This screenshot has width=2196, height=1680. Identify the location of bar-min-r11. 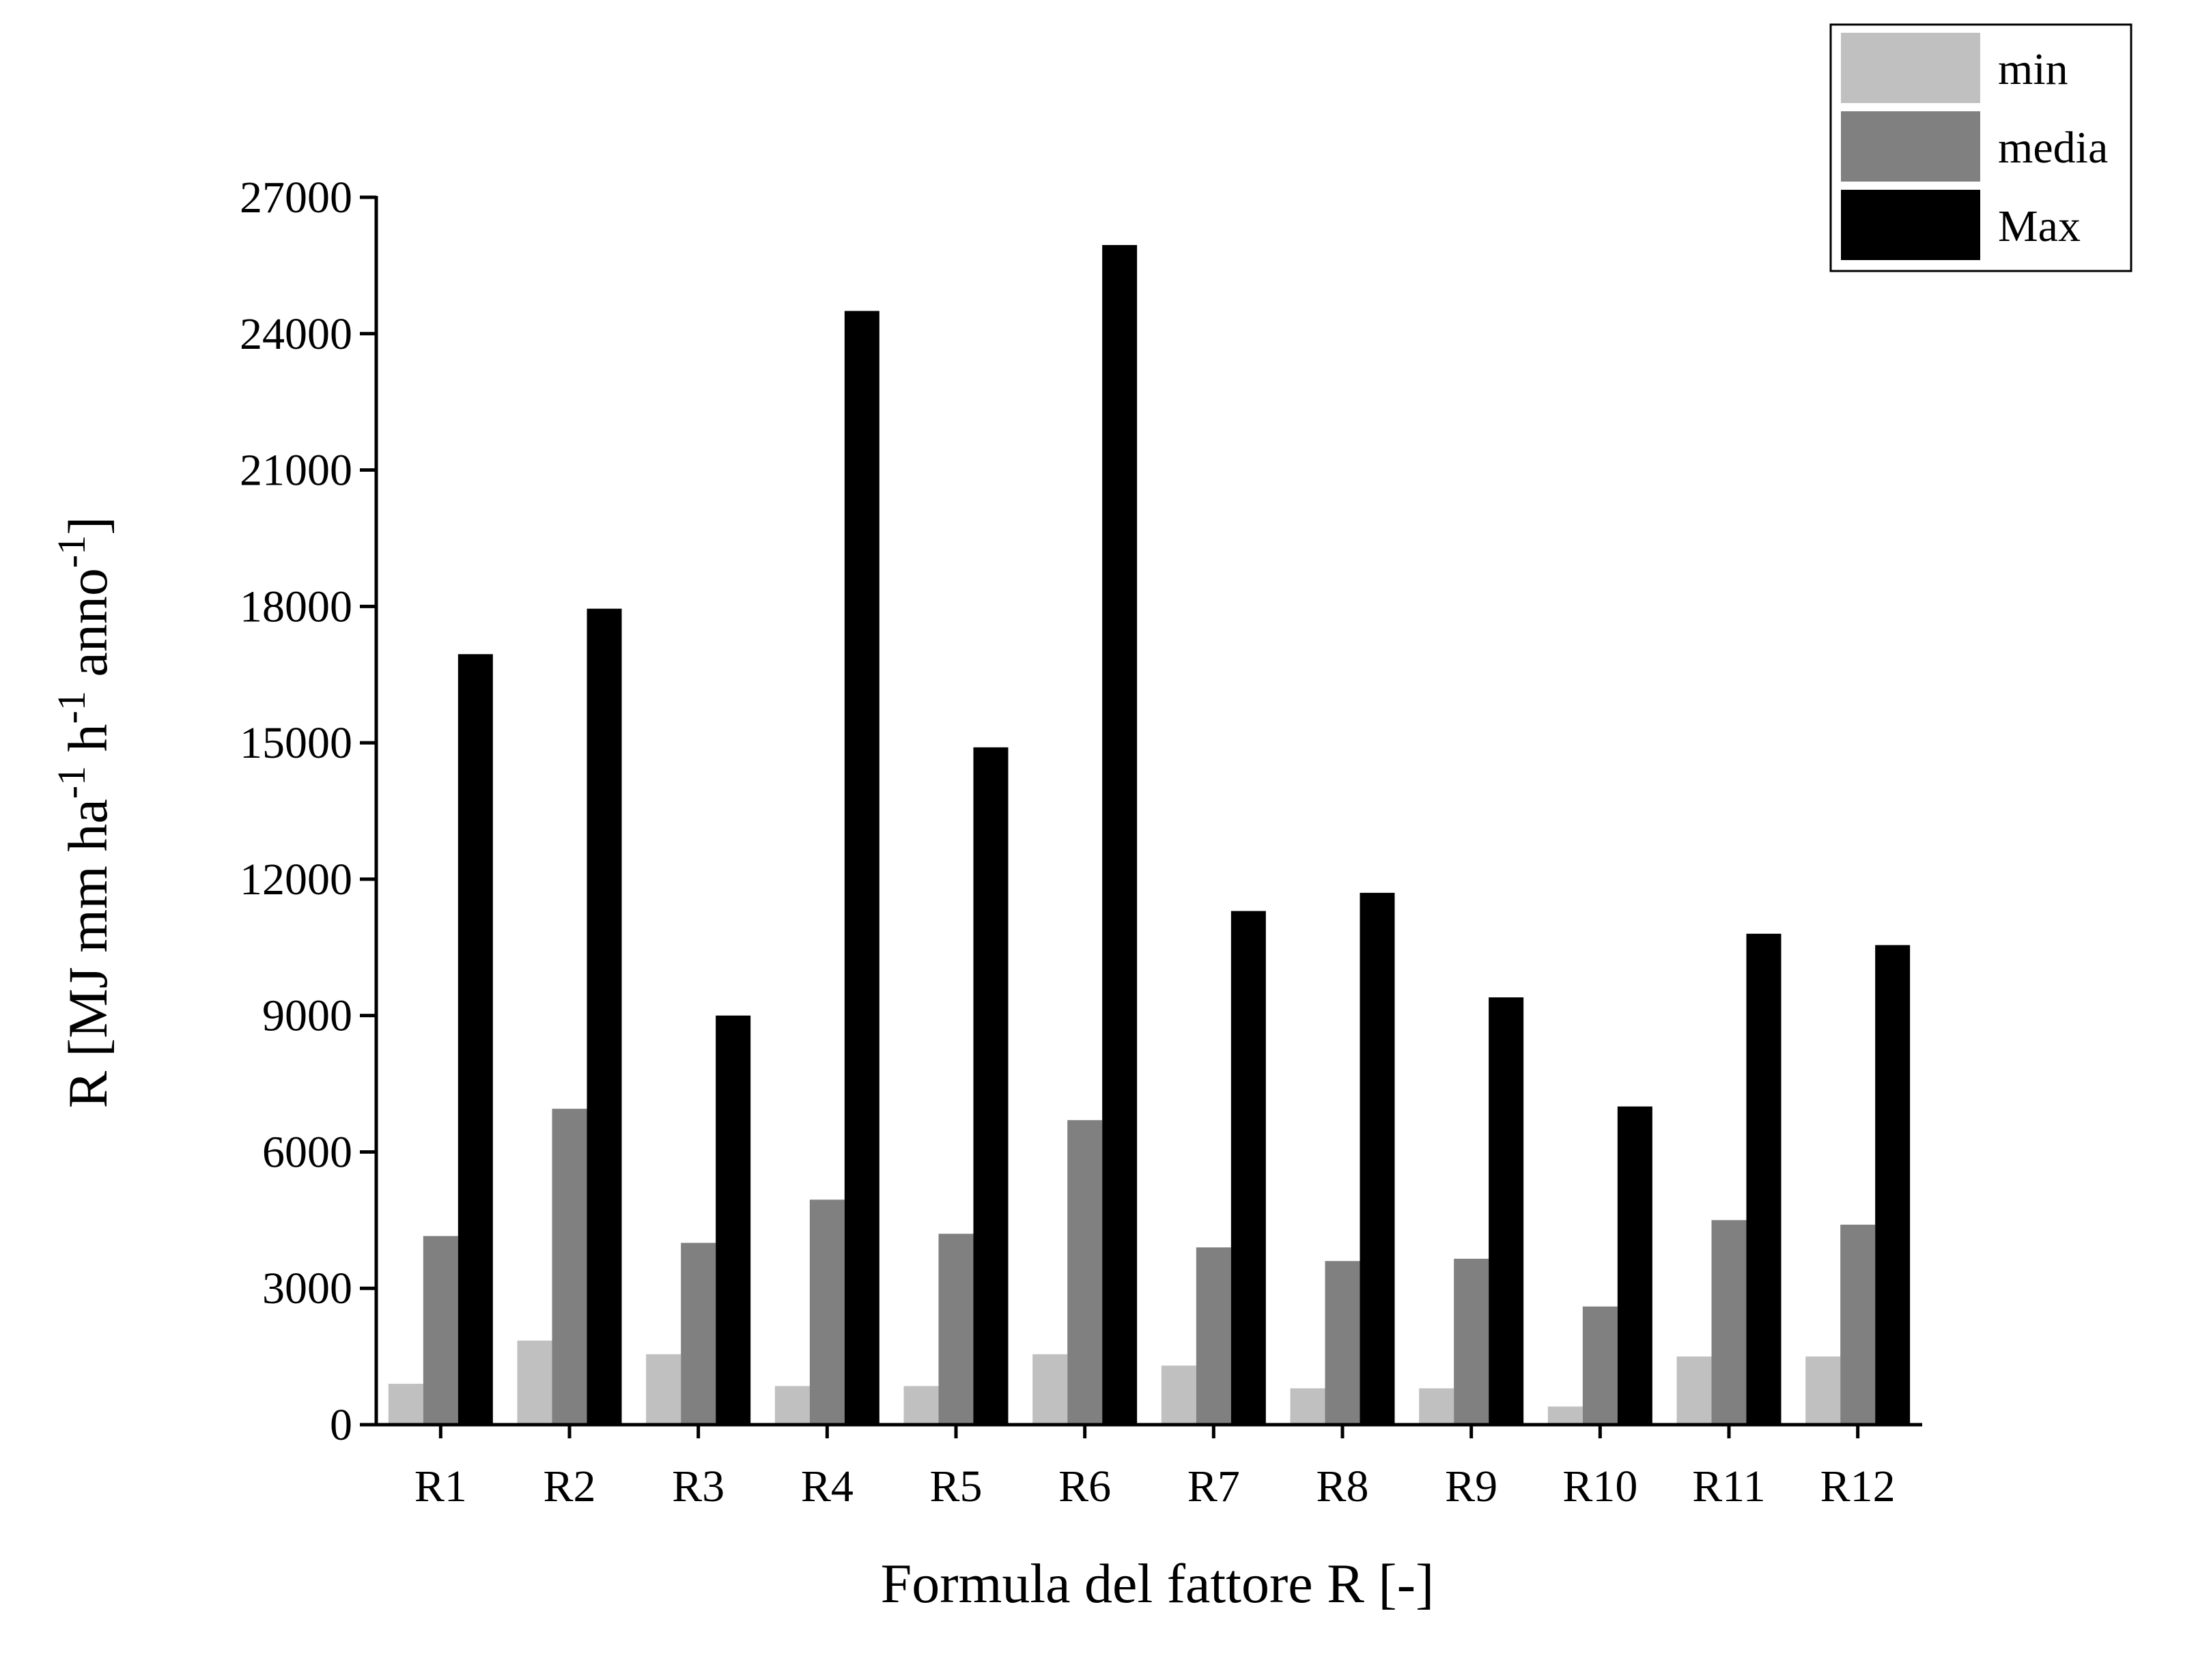
(1694, 1390).